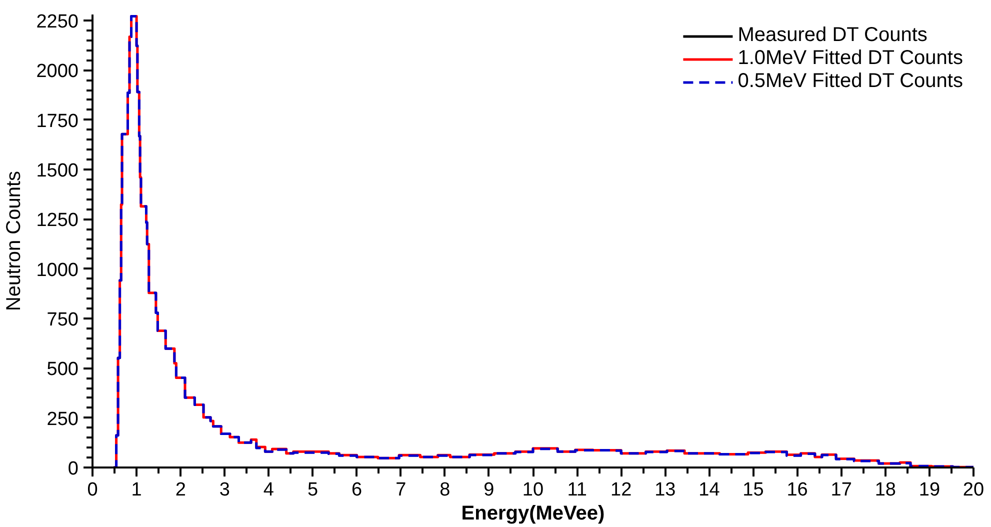 The width and height of the screenshot is (991, 527). I want to click on x-tick-label: 20, so click(973, 490).